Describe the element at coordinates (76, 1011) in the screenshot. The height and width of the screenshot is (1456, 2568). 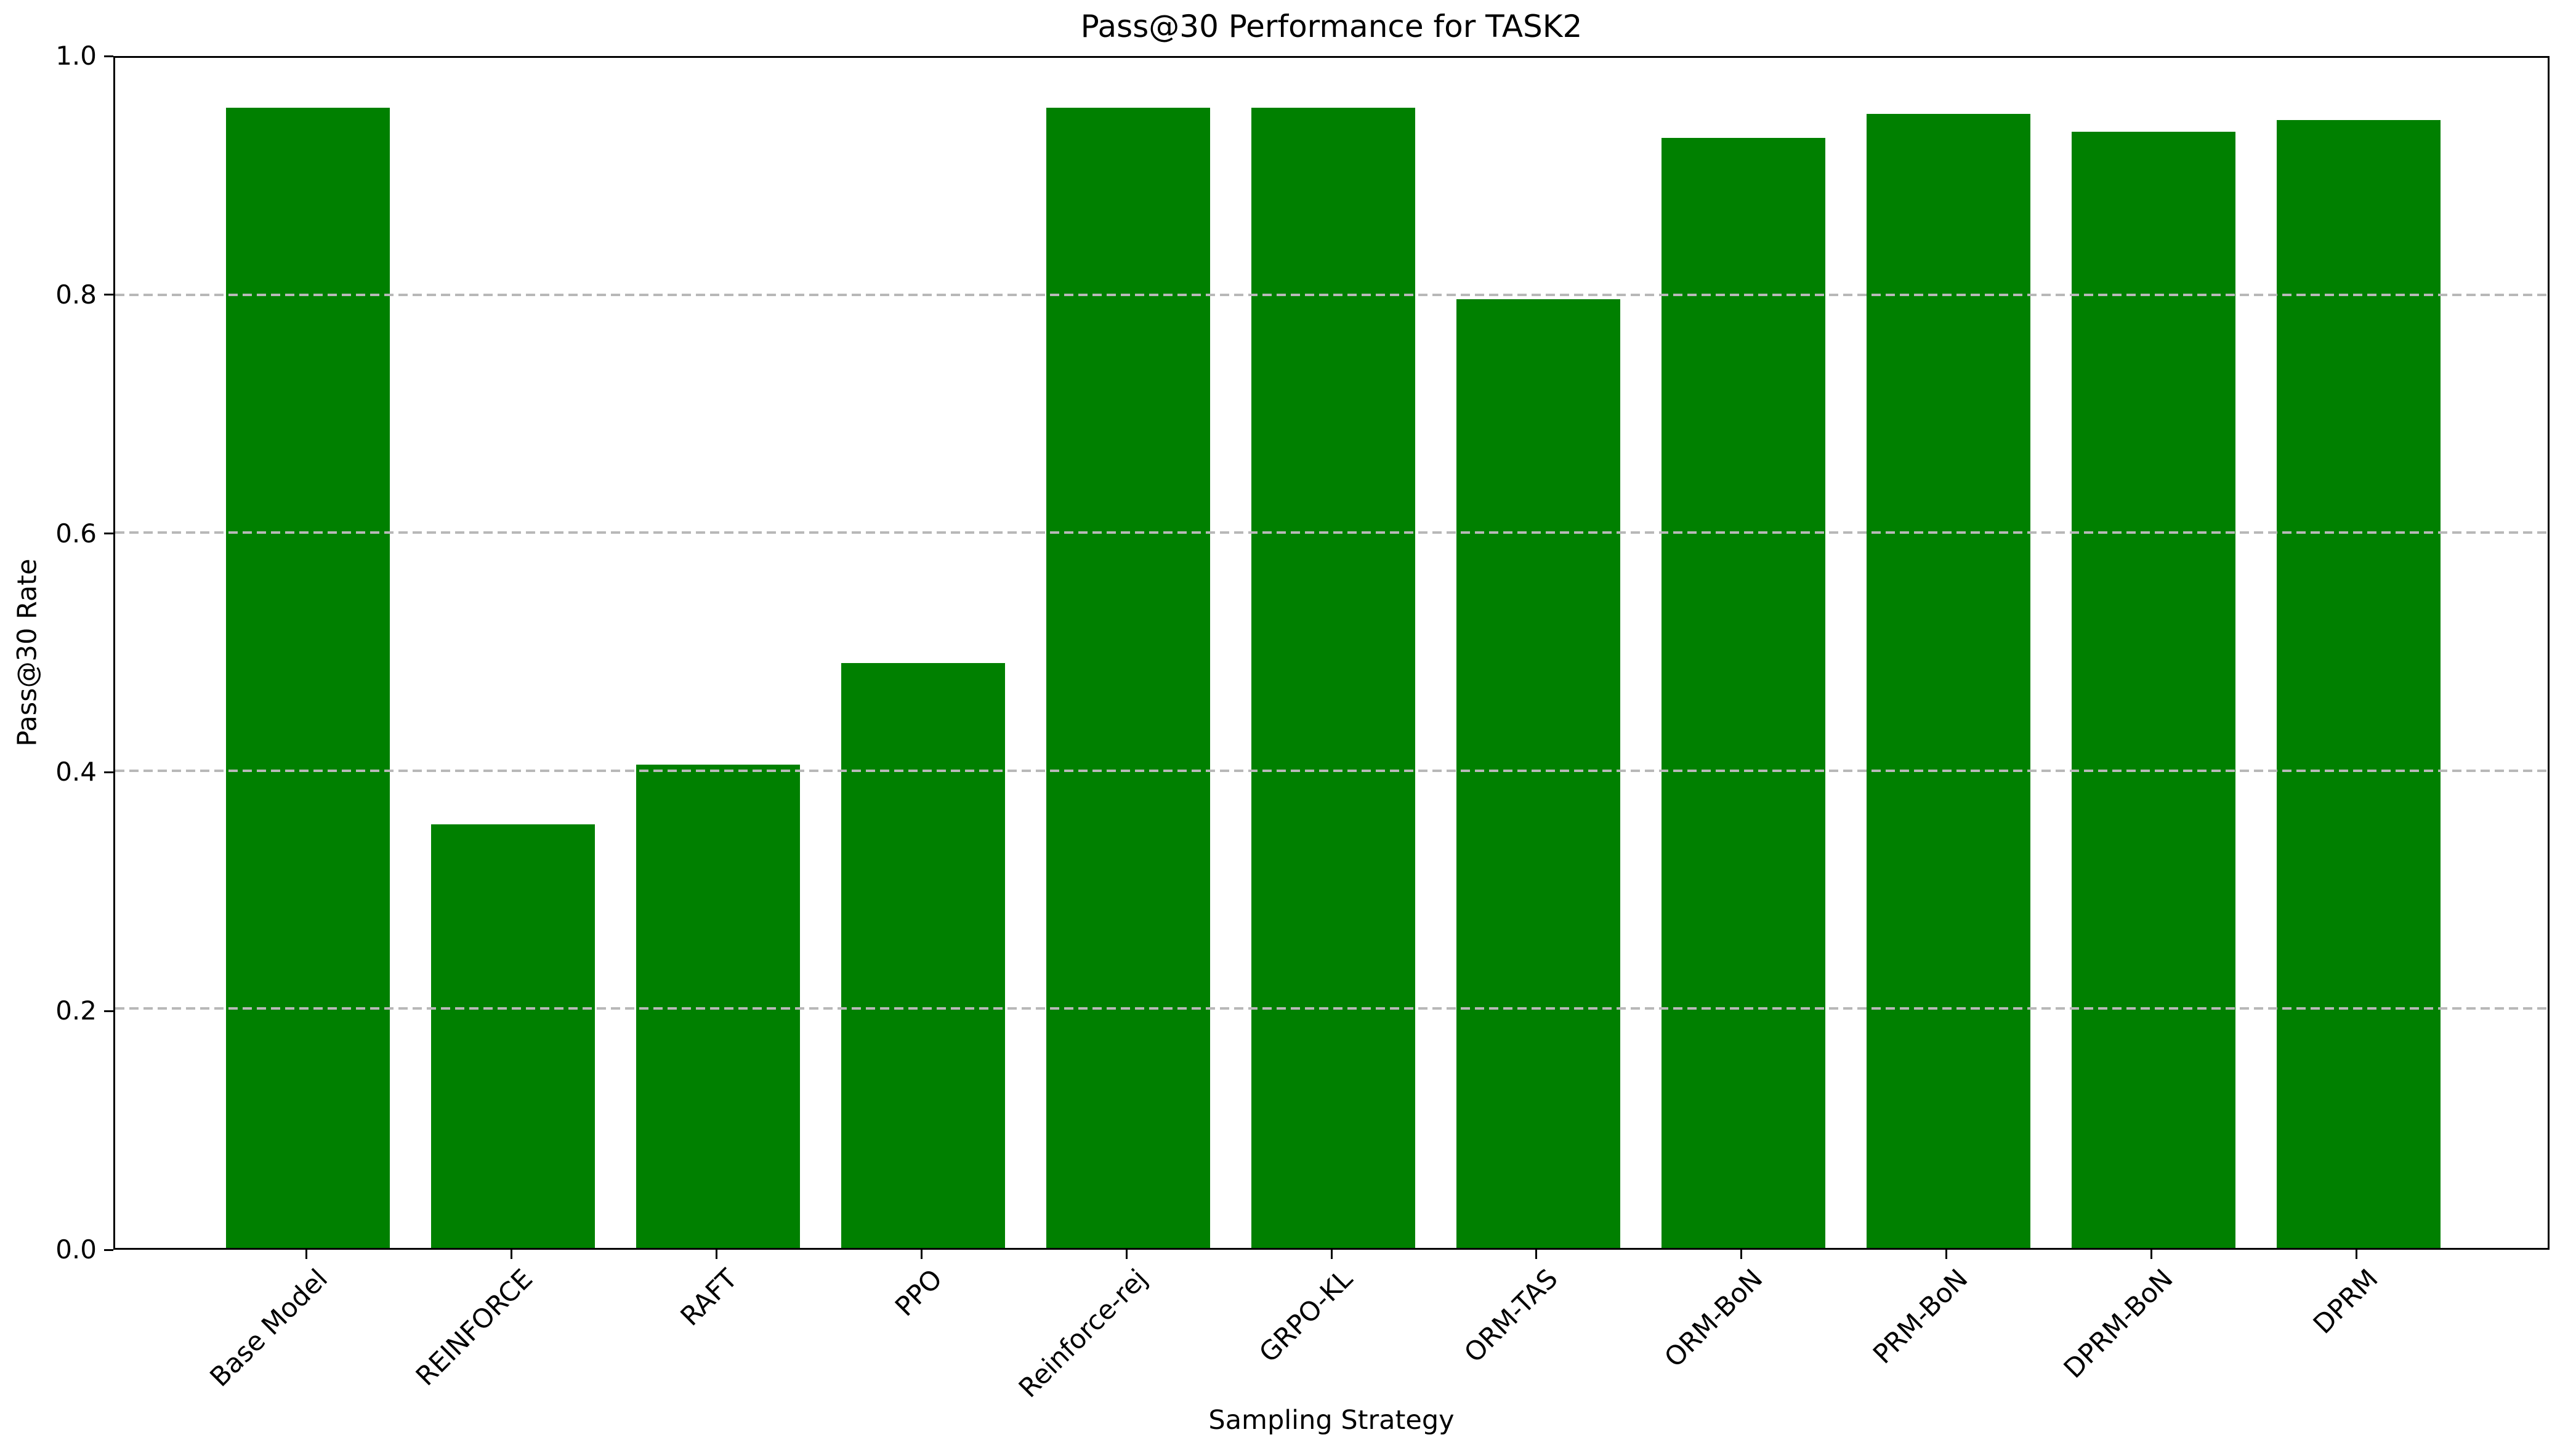
I see `y-tick-label: 0.2` at that location.